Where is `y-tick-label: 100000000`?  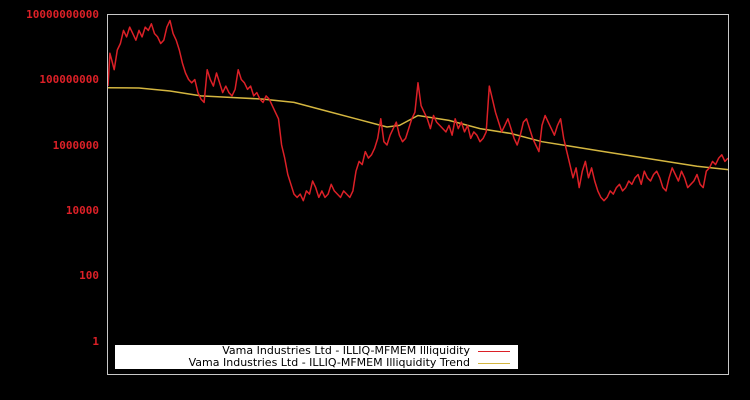 y-tick-label: 100000000 is located at coordinates (69, 79).